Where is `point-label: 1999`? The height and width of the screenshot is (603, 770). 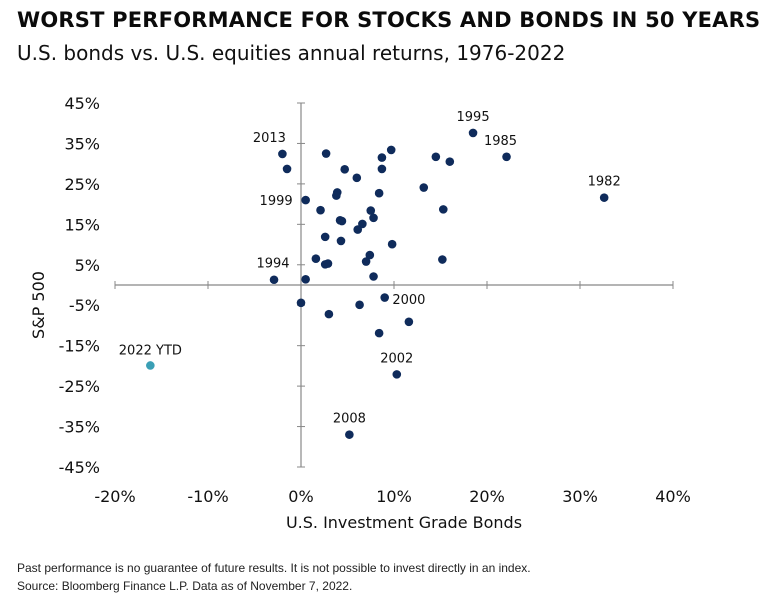
point-label: 1999 is located at coordinates (276, 201).